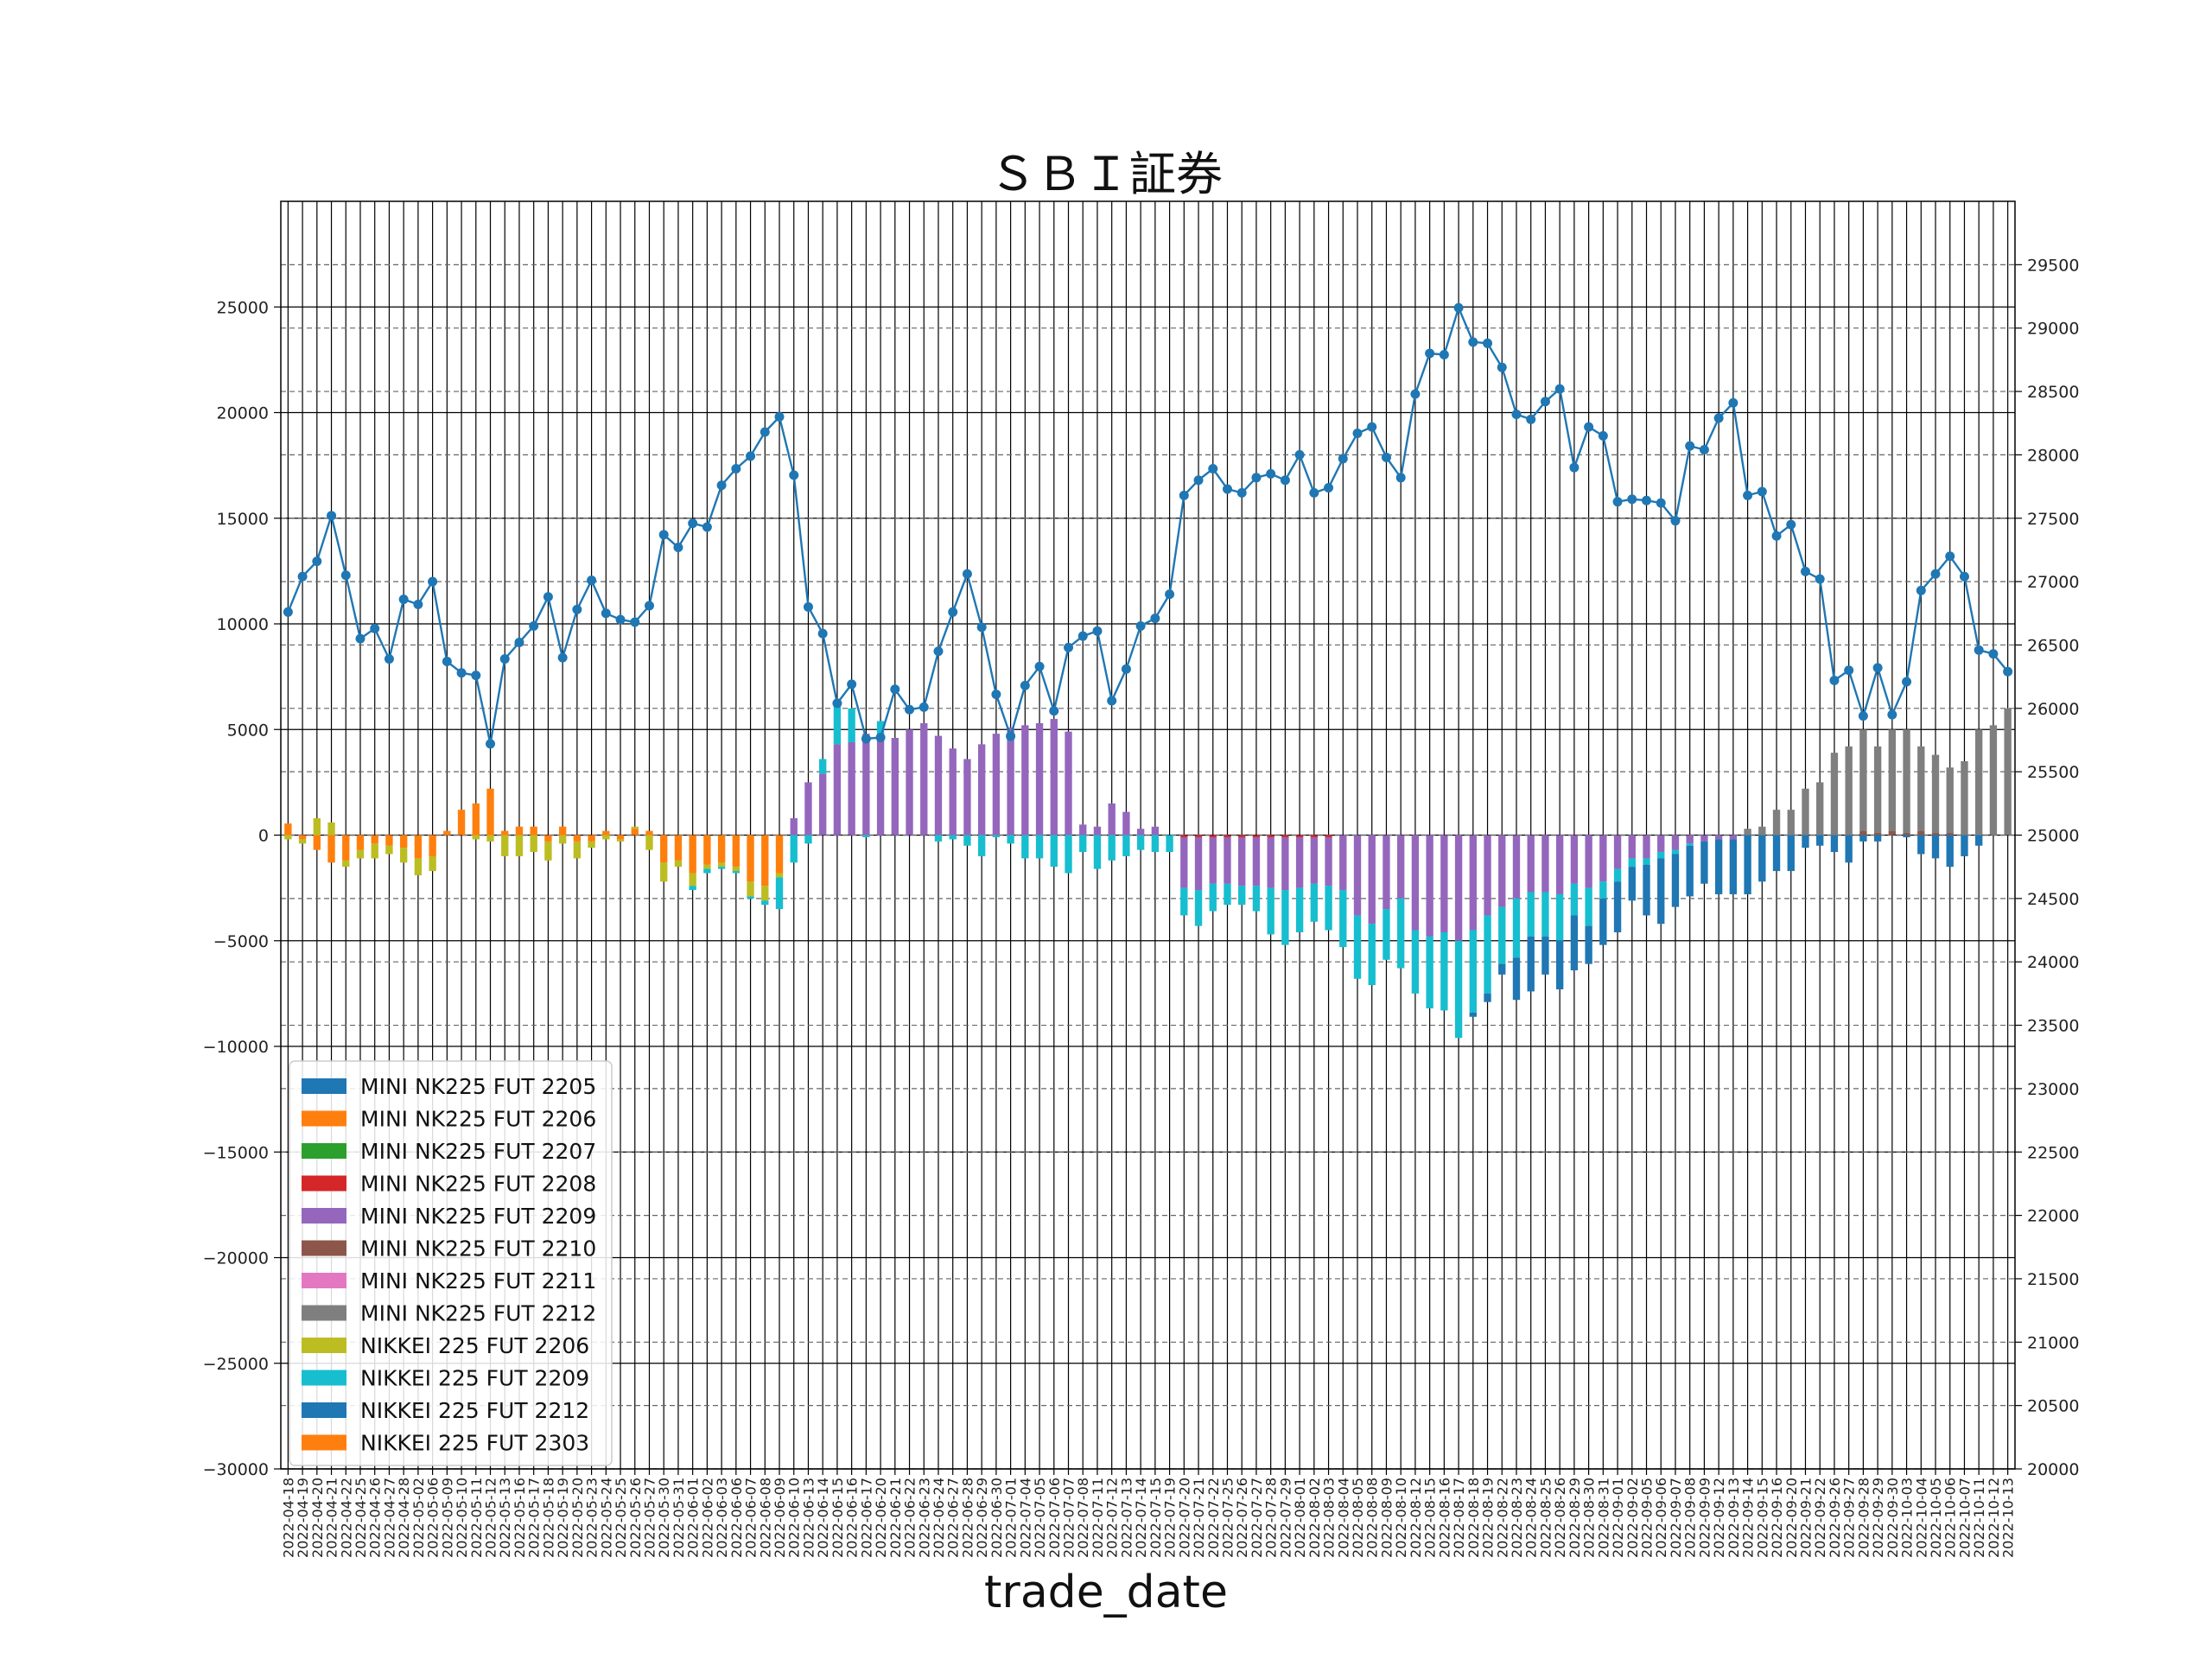  I want to click on x-tick-label: 2022-06-02, so click(707, 1518).